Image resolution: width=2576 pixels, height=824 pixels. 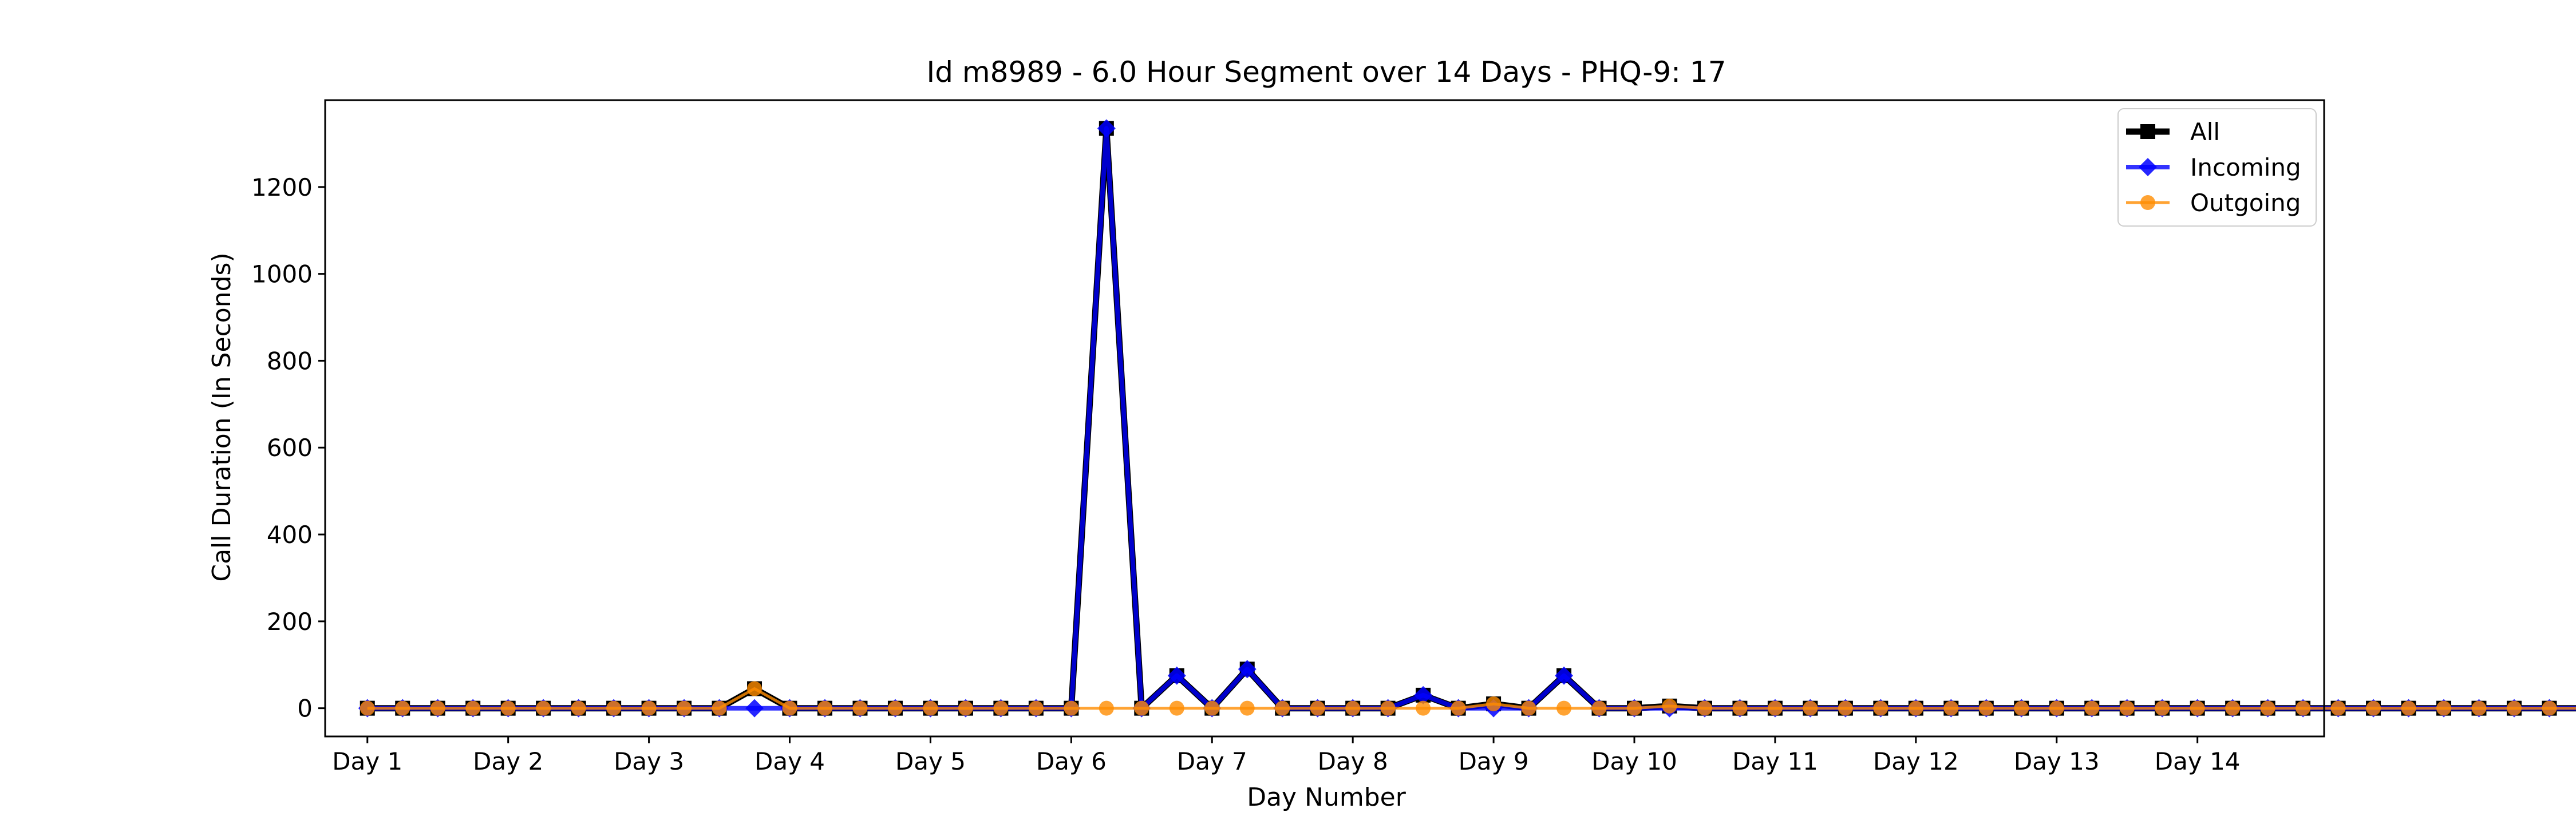 I want to click on legend-item: All, so click(x=2173, y=132).